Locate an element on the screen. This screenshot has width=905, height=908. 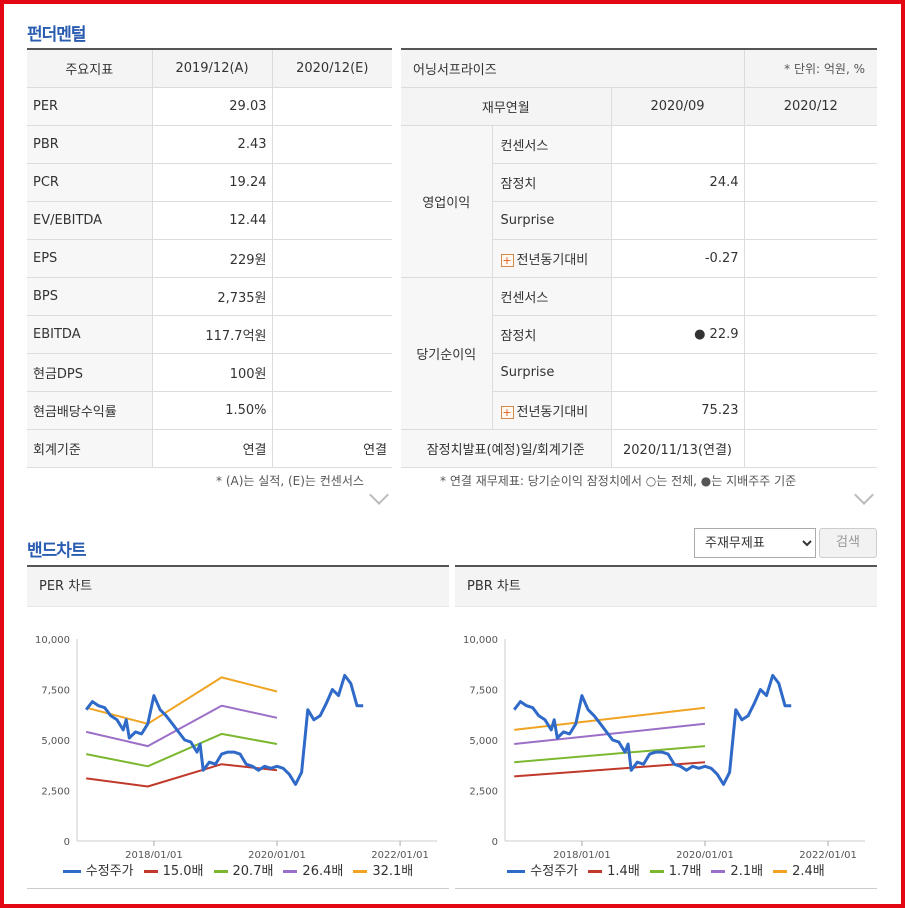
row-label: 잠정치 is located at coordinates (552, 182).